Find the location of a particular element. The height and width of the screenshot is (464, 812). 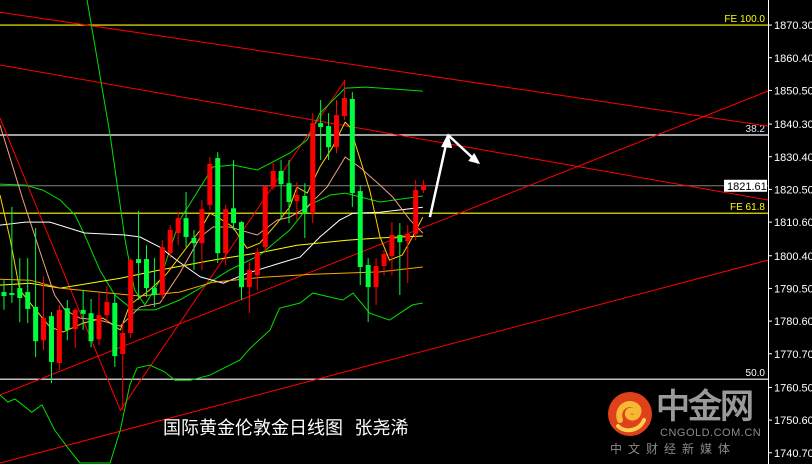

forecast-arrow is located at coordinates (454, 175).